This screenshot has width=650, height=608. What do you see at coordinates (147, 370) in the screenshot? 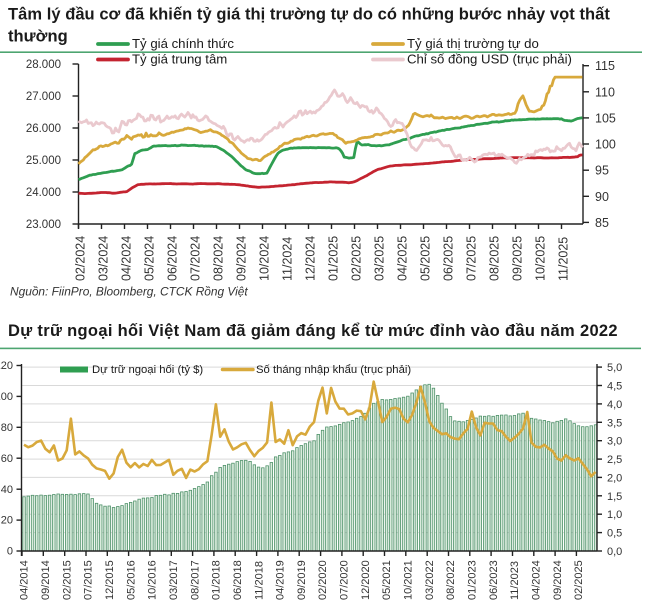
I see `svg-text: Dự trữ ngoại hối (tỷ $)` at bounding box center [147, 370].